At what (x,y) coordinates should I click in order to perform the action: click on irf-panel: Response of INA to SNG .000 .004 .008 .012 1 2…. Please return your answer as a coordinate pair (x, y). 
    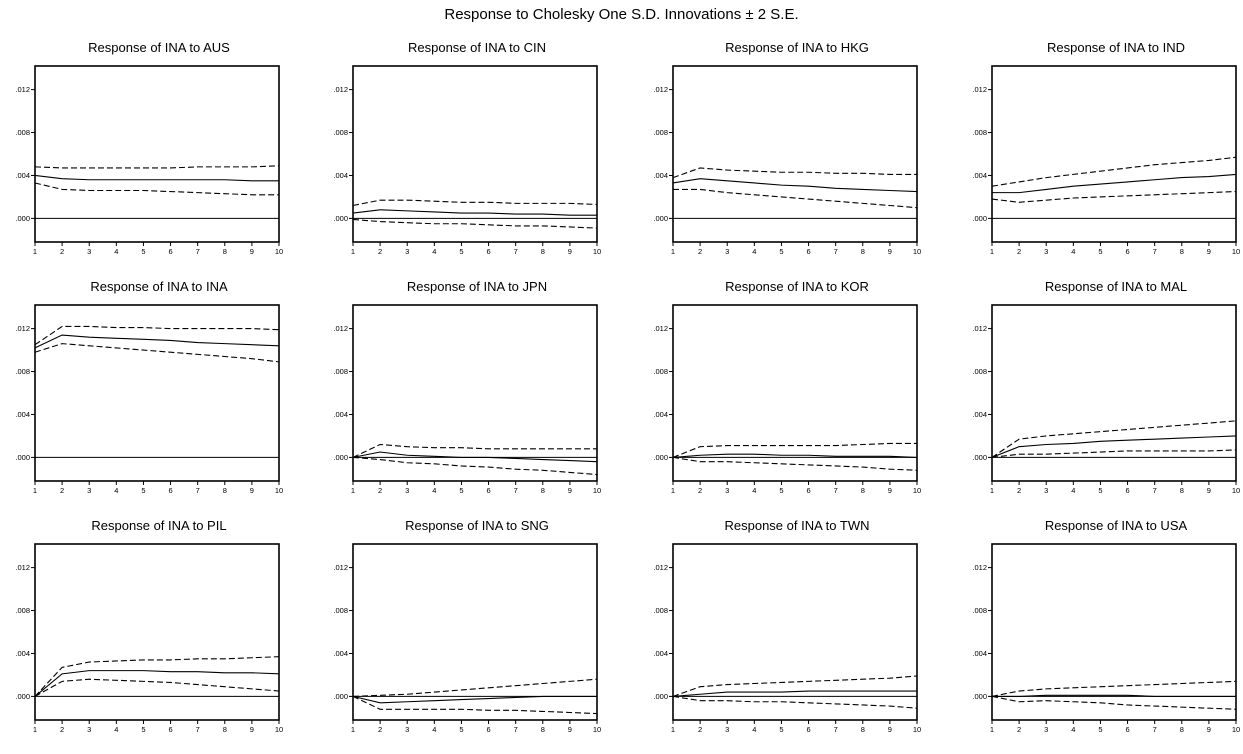
    Looking at the image, I should click on (477, 634).